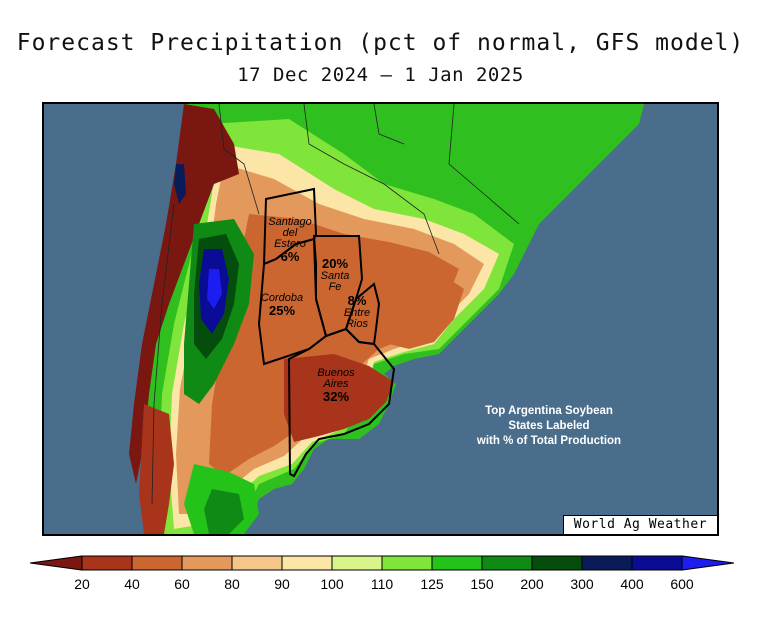 The width and height of the screenshot is (761, 624). I want to click on legend-colorbar, so click(382, 563).